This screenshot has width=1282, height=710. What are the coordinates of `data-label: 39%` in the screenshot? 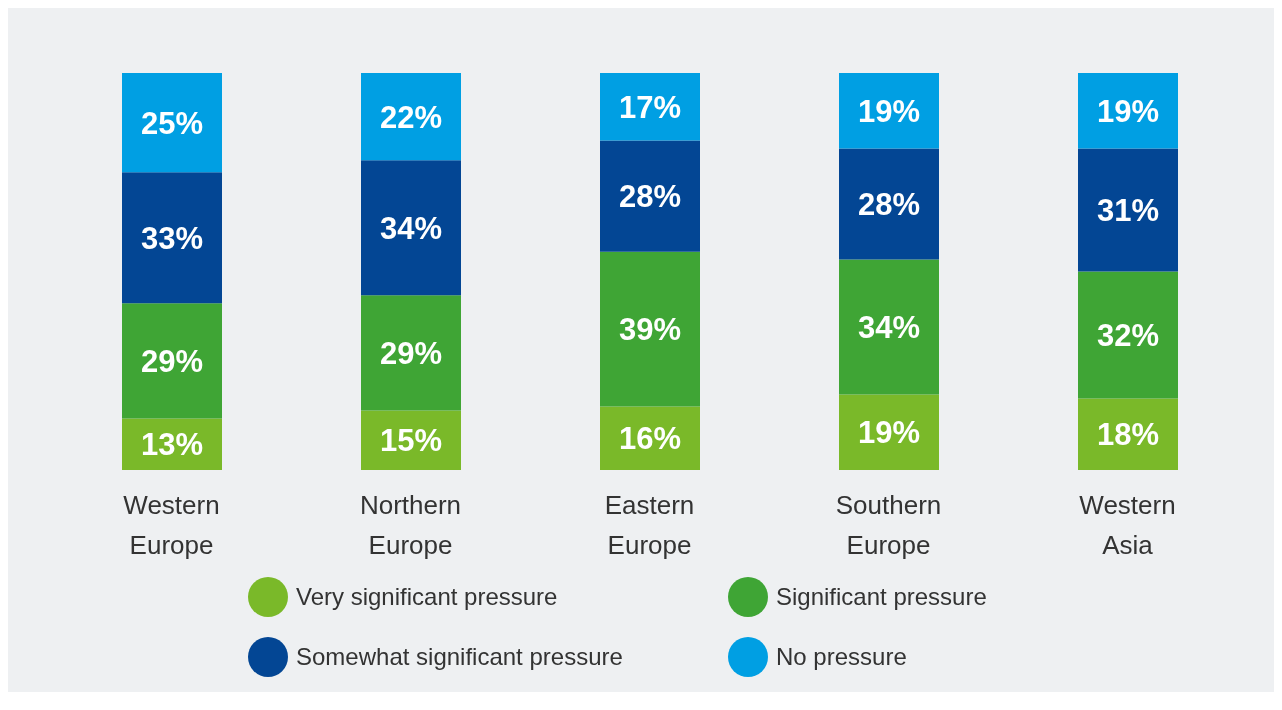 It's located at (650, 330).